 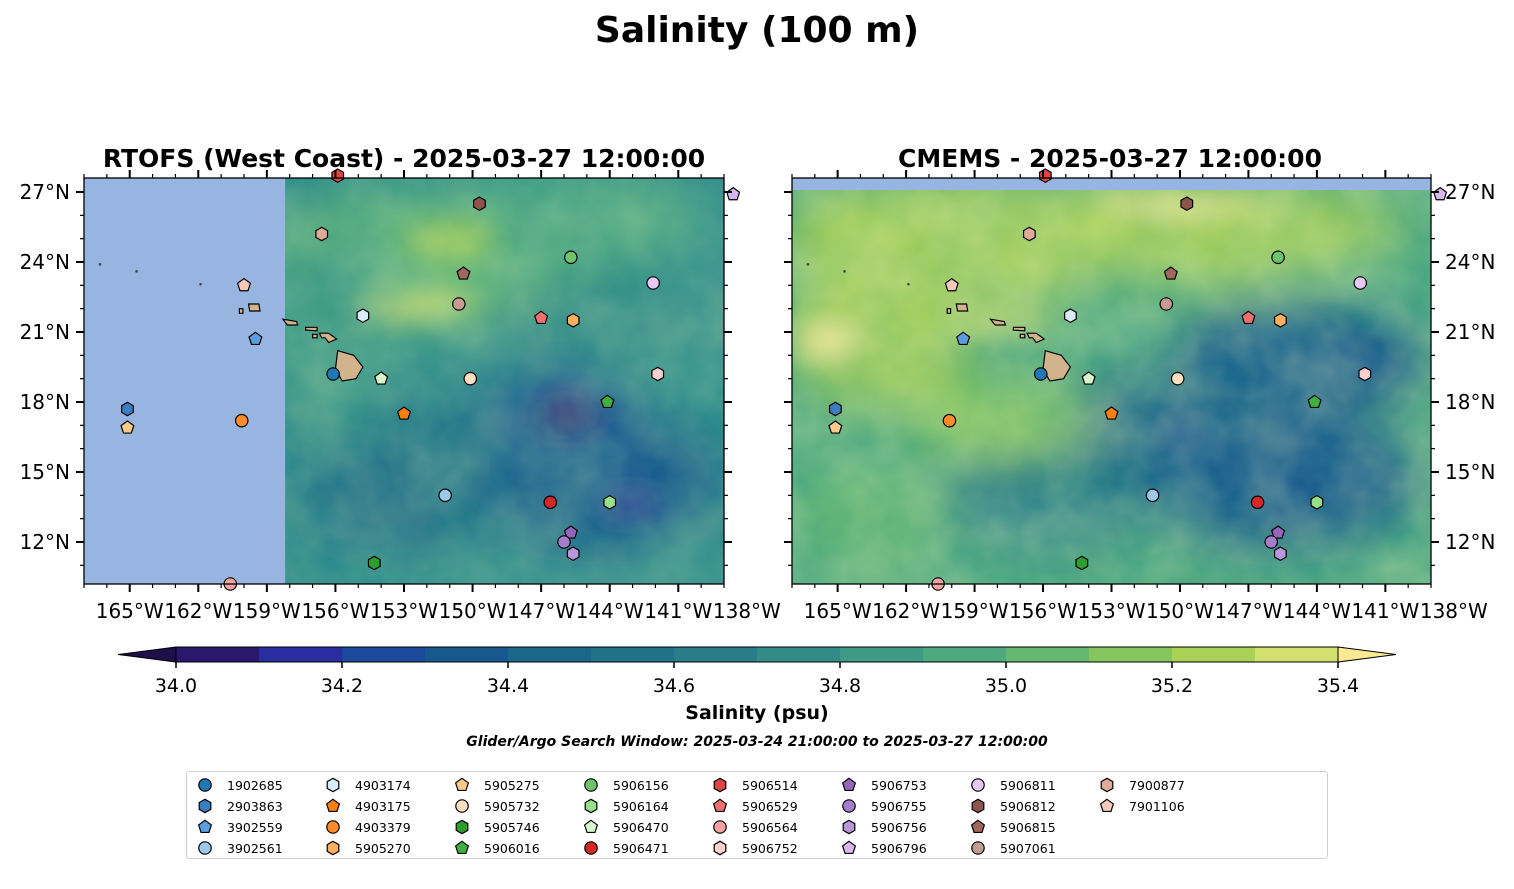 I want to click on legend-label: 5905275, so click(x=512, y=785).